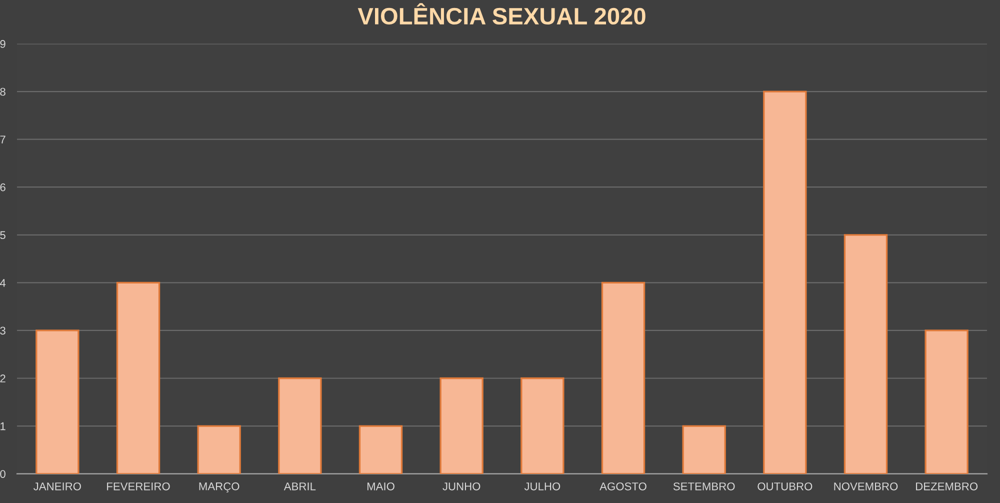 This screenshot has width=1000, height=503. I want to click on y-tick-label: 2, so click(3, 378).